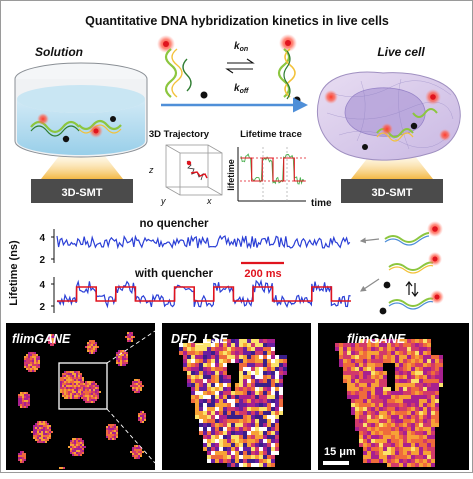 The image size is (473, 479). Describe the element at coordinates (42, 307) in the screenshot. I see `tick-bottom-2: 2` at that location.